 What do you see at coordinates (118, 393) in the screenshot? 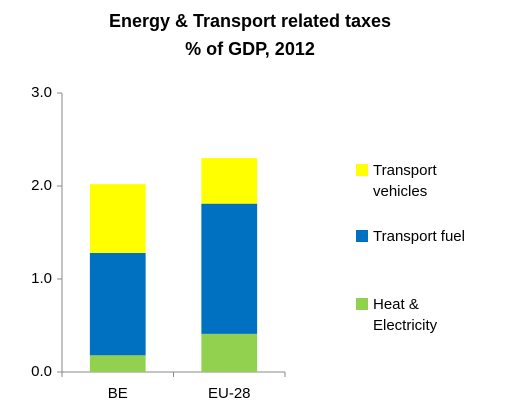
I see `x-tick-label: BE` at bounding box center [118, 393].